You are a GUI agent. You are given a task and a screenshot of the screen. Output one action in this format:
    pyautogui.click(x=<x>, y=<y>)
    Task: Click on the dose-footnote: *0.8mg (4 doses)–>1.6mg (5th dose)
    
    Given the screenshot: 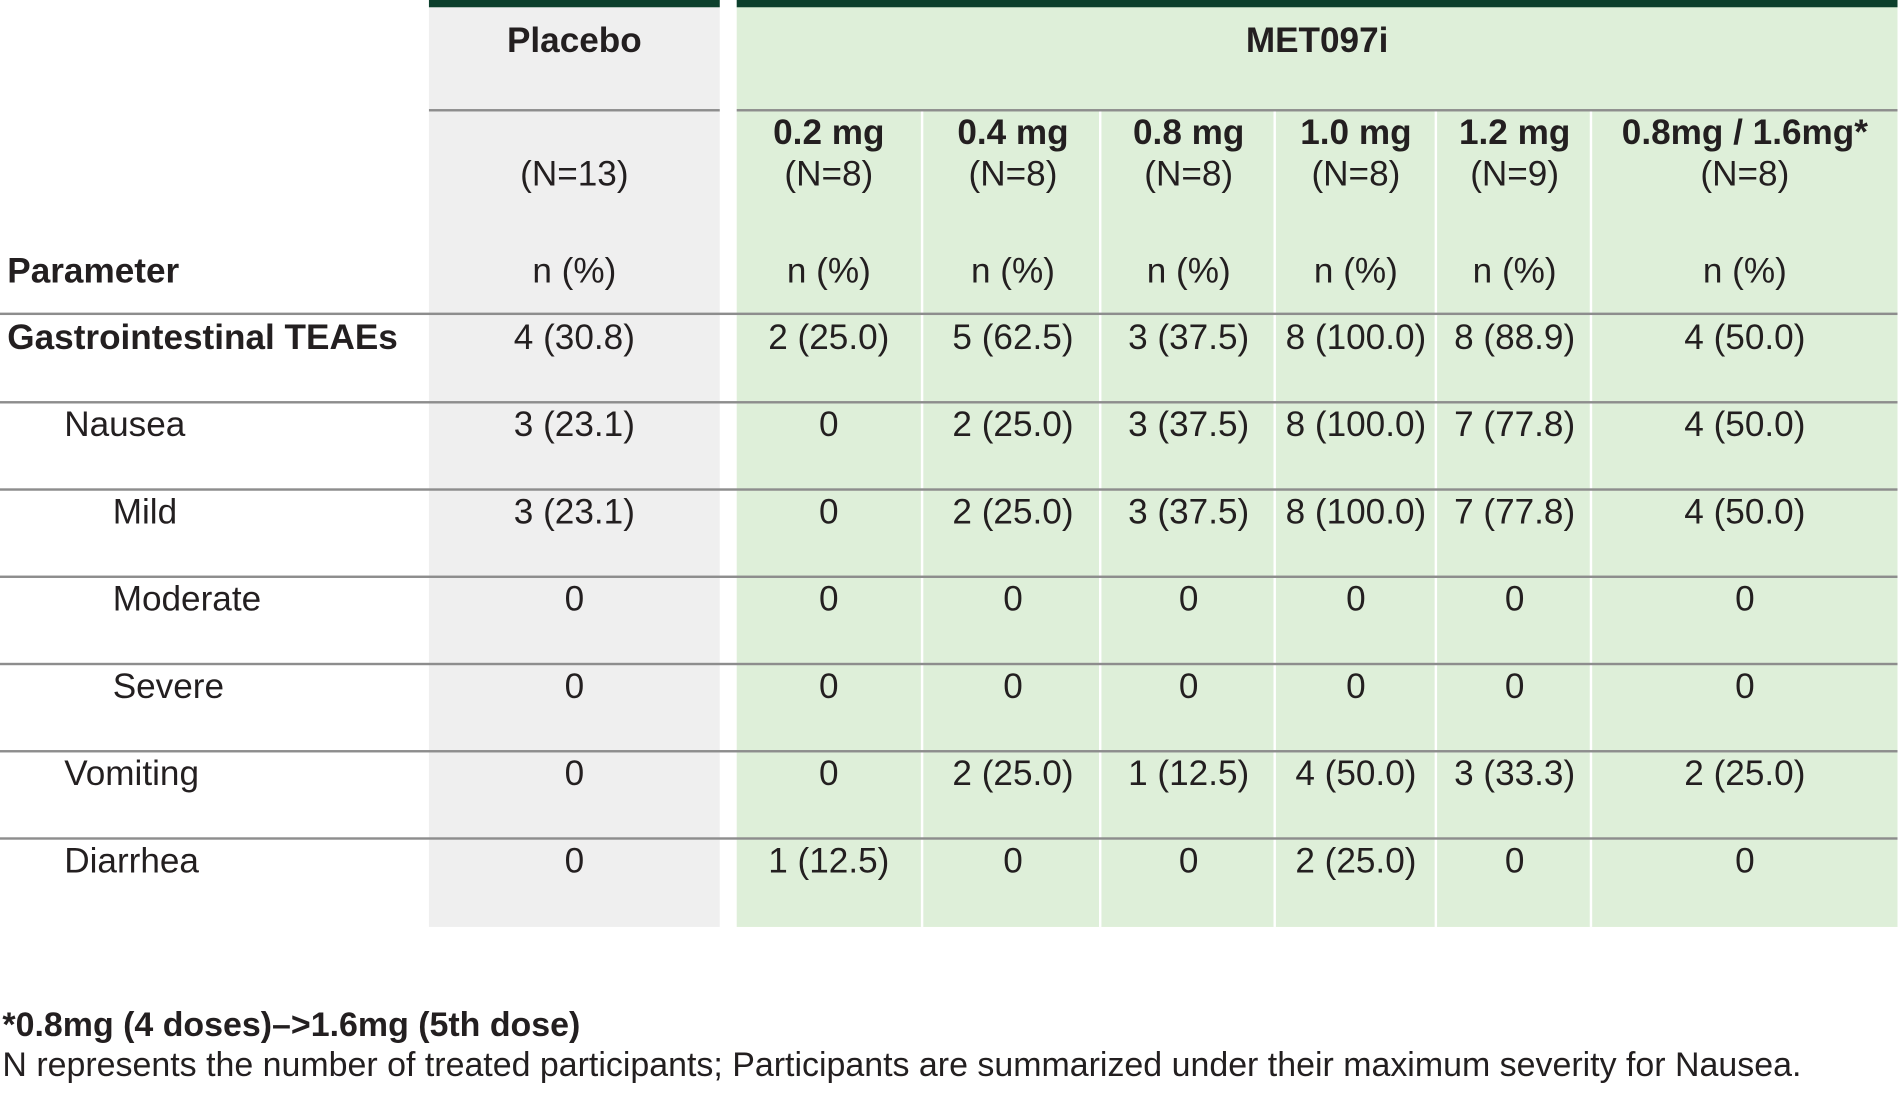 What is the action you would take?
    pyautogui.click(x=291, y=1024)
    